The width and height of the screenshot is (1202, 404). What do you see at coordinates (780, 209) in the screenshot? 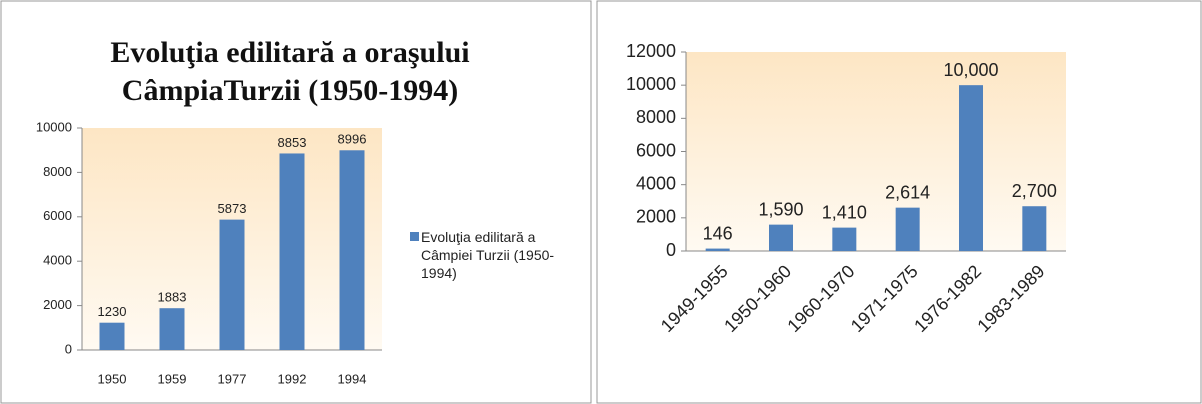
I see `data-label: 1,590` at bounding box center [780, 209].